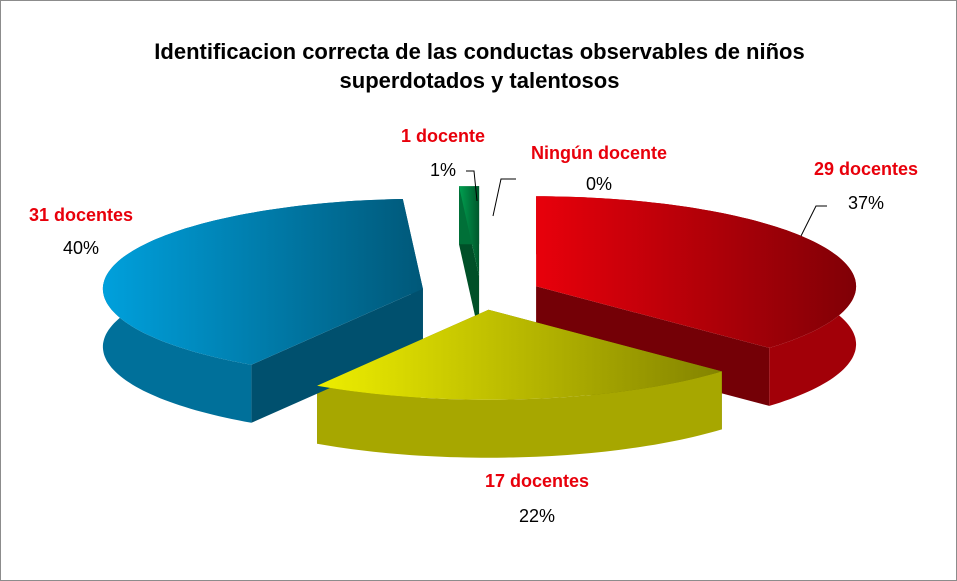 This screenshot has height=581, width=957. Describe the element at coordinates (537, 481) in the screenshot. I see `data-label-category: 17 docentes` at that location.